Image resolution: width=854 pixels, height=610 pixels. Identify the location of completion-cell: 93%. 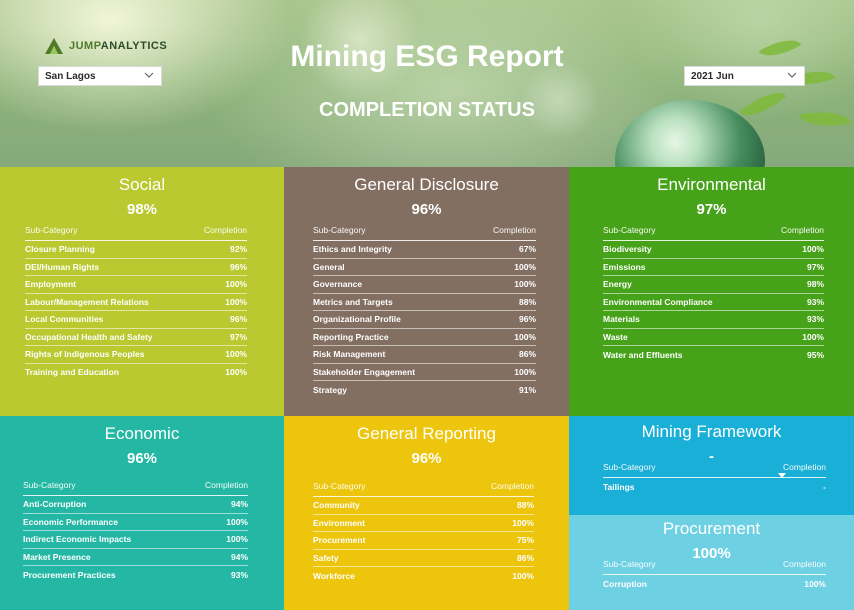
(815, 301).